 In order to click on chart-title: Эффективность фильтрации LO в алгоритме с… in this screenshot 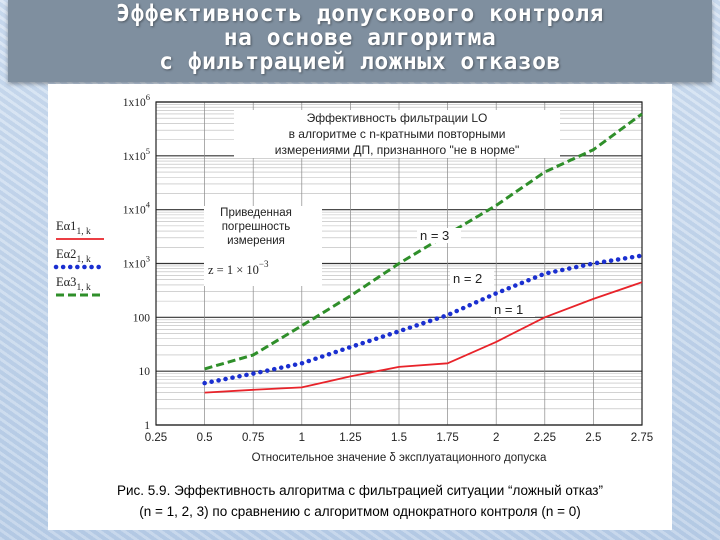, I will do `click(397, 134)`.